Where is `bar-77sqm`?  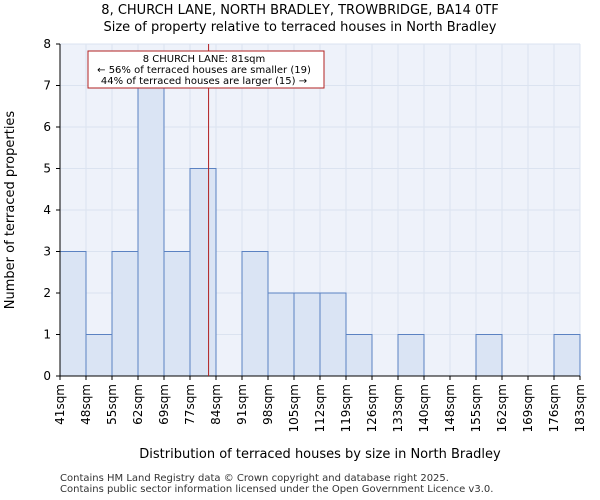 bar-77sqm is located at coordinates (203, 272).